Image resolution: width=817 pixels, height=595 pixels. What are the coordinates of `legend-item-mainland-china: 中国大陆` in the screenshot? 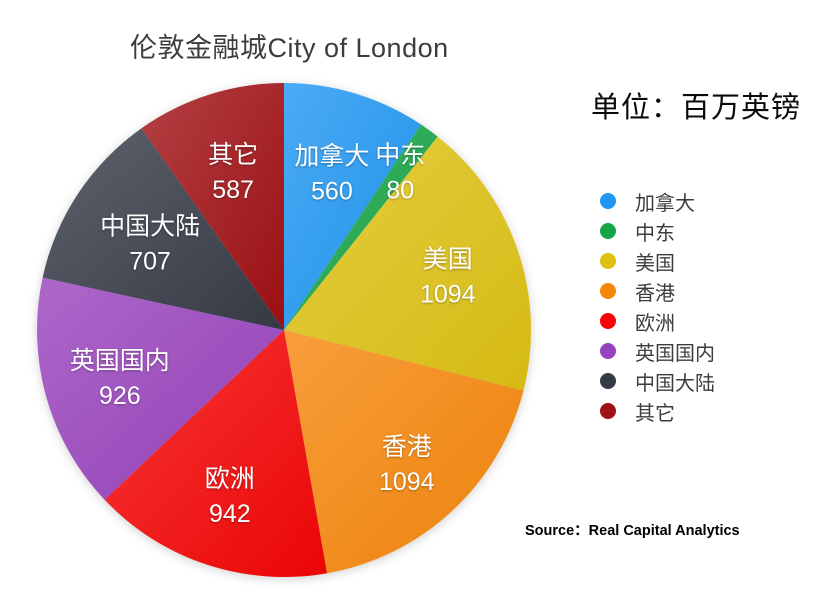 It's located at (657, 381).